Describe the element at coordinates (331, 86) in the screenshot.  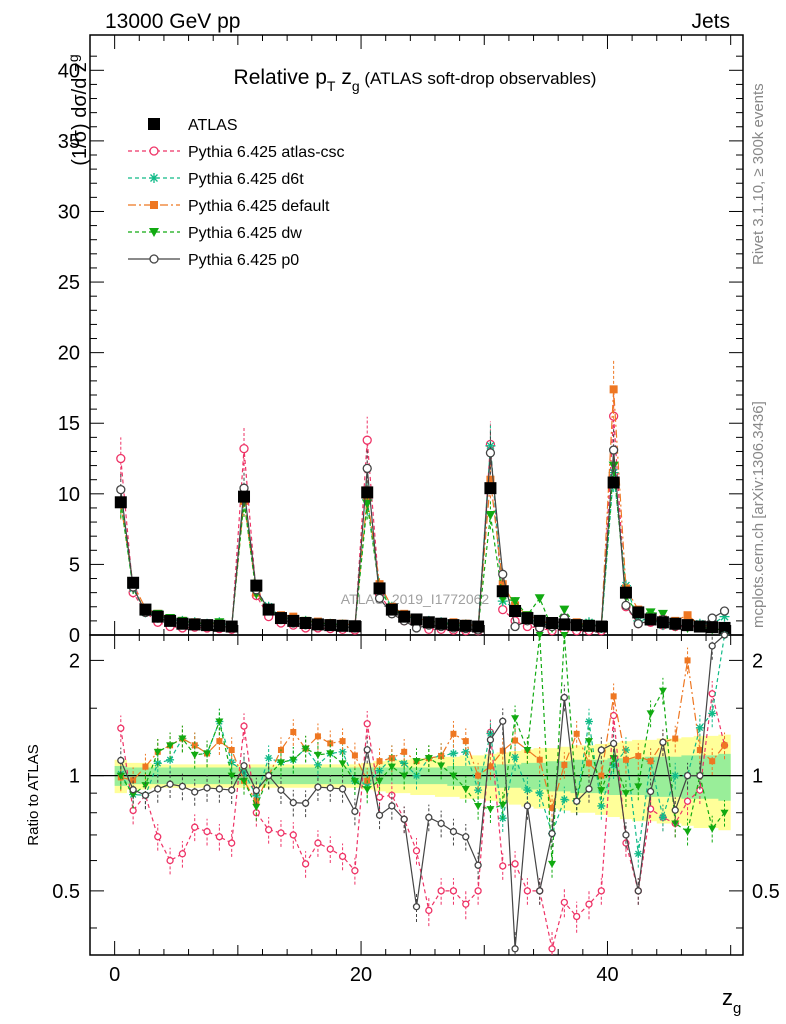
I see `title-sub-t: T` at that location.